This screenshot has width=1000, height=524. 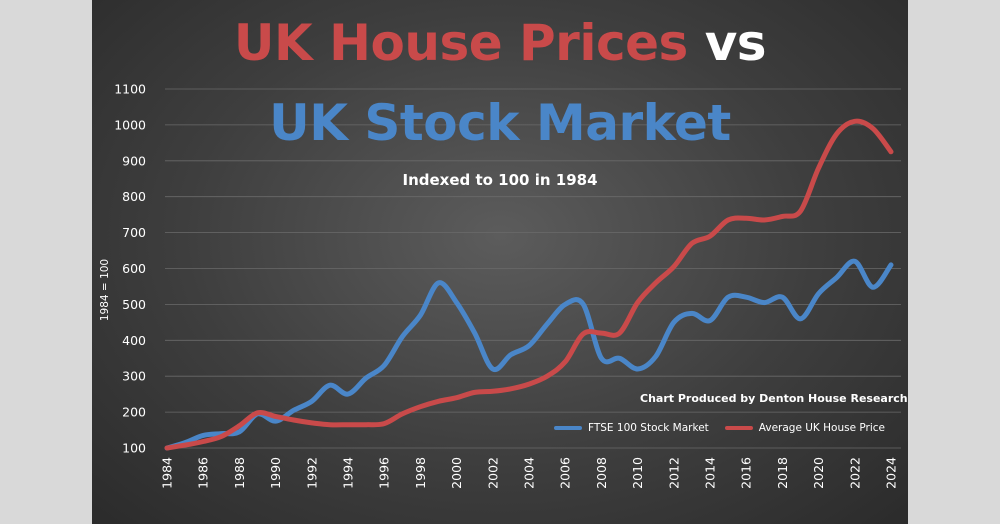 What do you see at coordinates (710, 473) in the screenshot?
I see `x-tick-label: 2014` at bounding box center [710, 473].